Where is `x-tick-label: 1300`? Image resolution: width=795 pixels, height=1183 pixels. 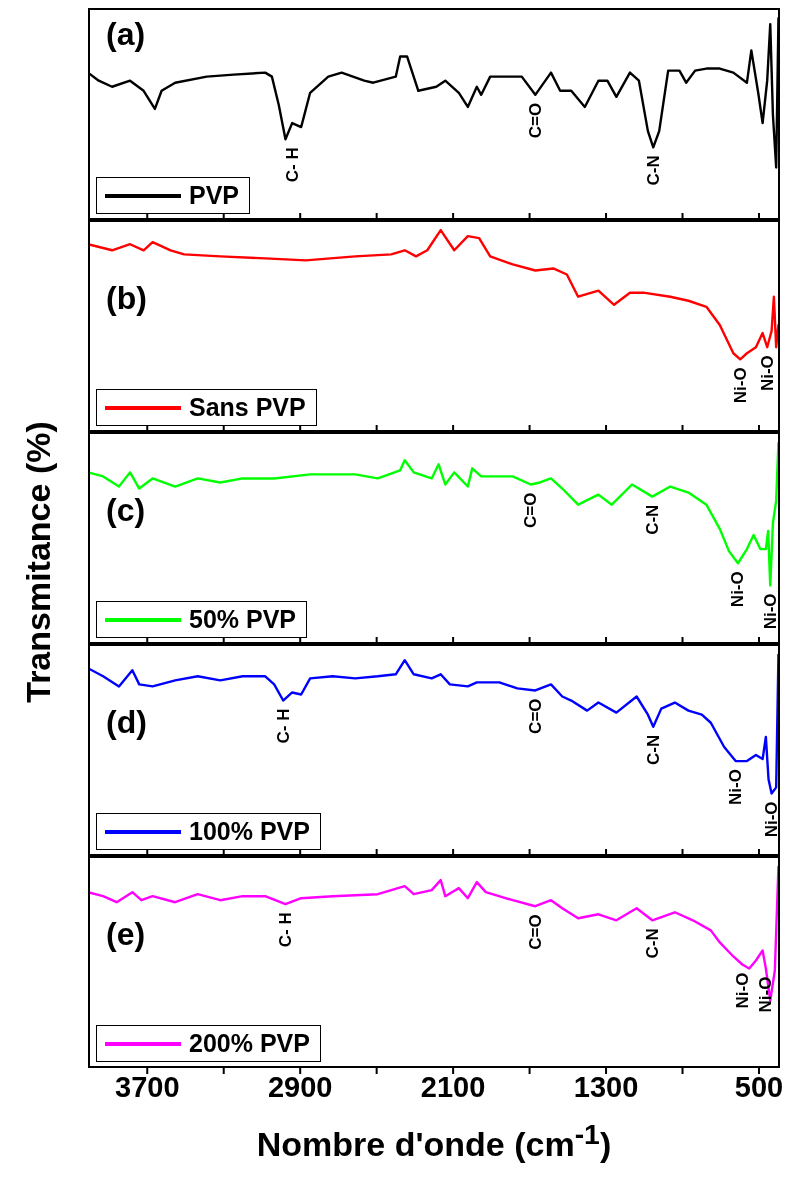
x-tick-label: 1300 is located at coordinates (606, 1086).